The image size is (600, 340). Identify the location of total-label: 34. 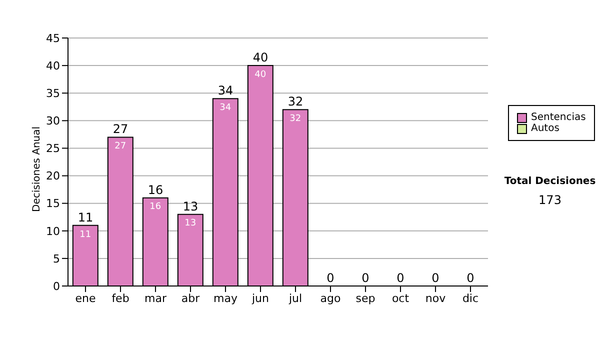
(226, 91).